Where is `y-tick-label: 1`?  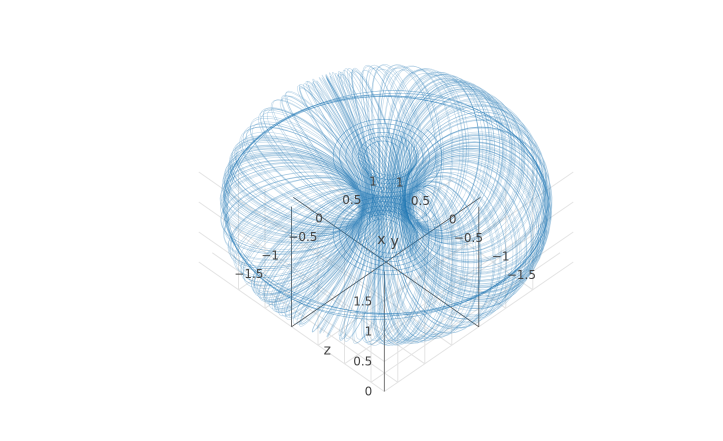 y-tick-label: 1 is located at coordinates (400, 182).